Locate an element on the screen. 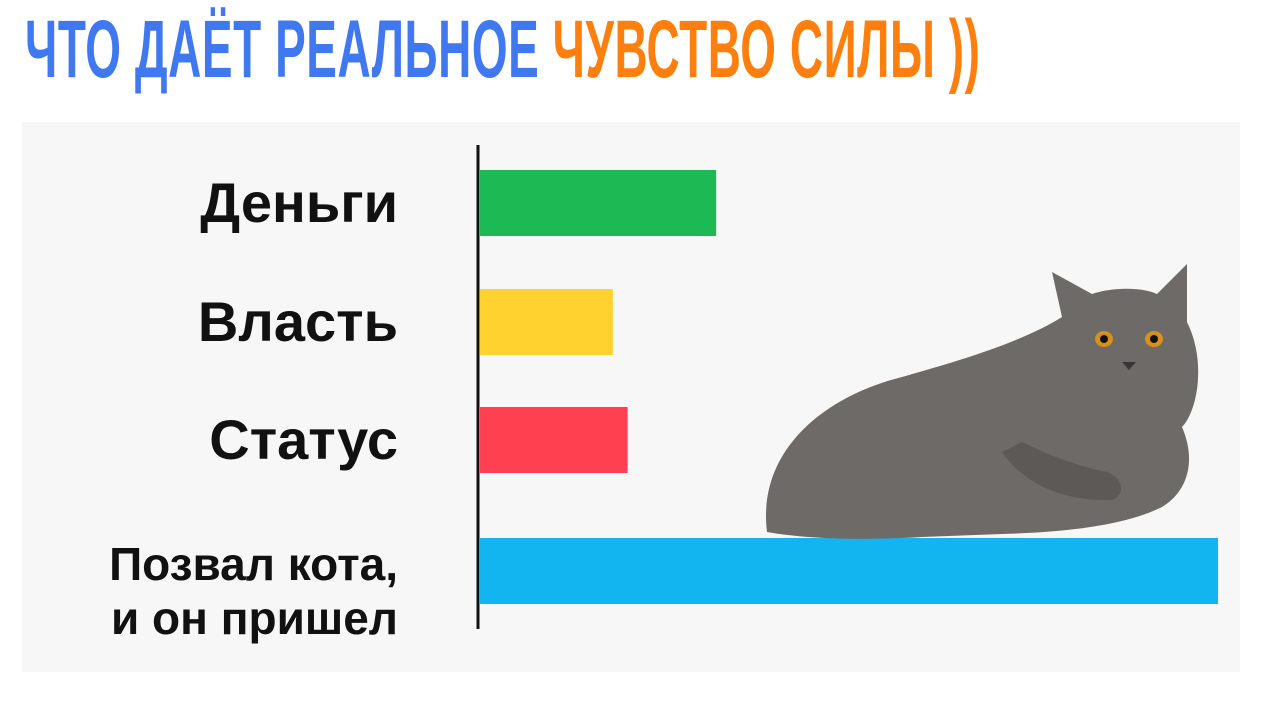 The image size is (1279, 718). category-label: Власть is located at coordinates (298, 322).